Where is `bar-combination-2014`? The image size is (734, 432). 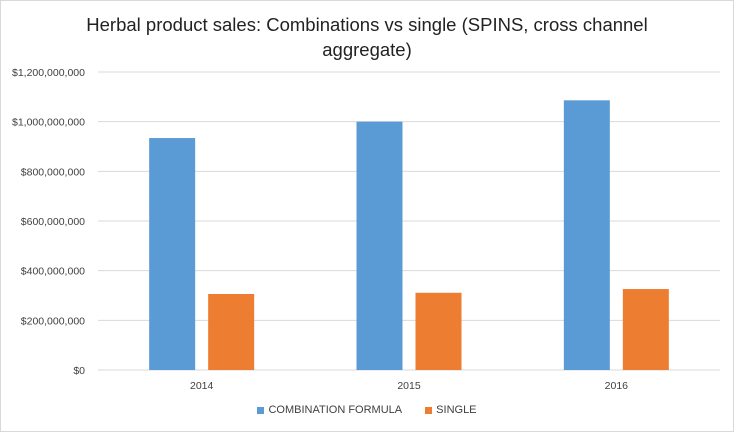
bar-combination-2014 is located at coordinates (172, 254).